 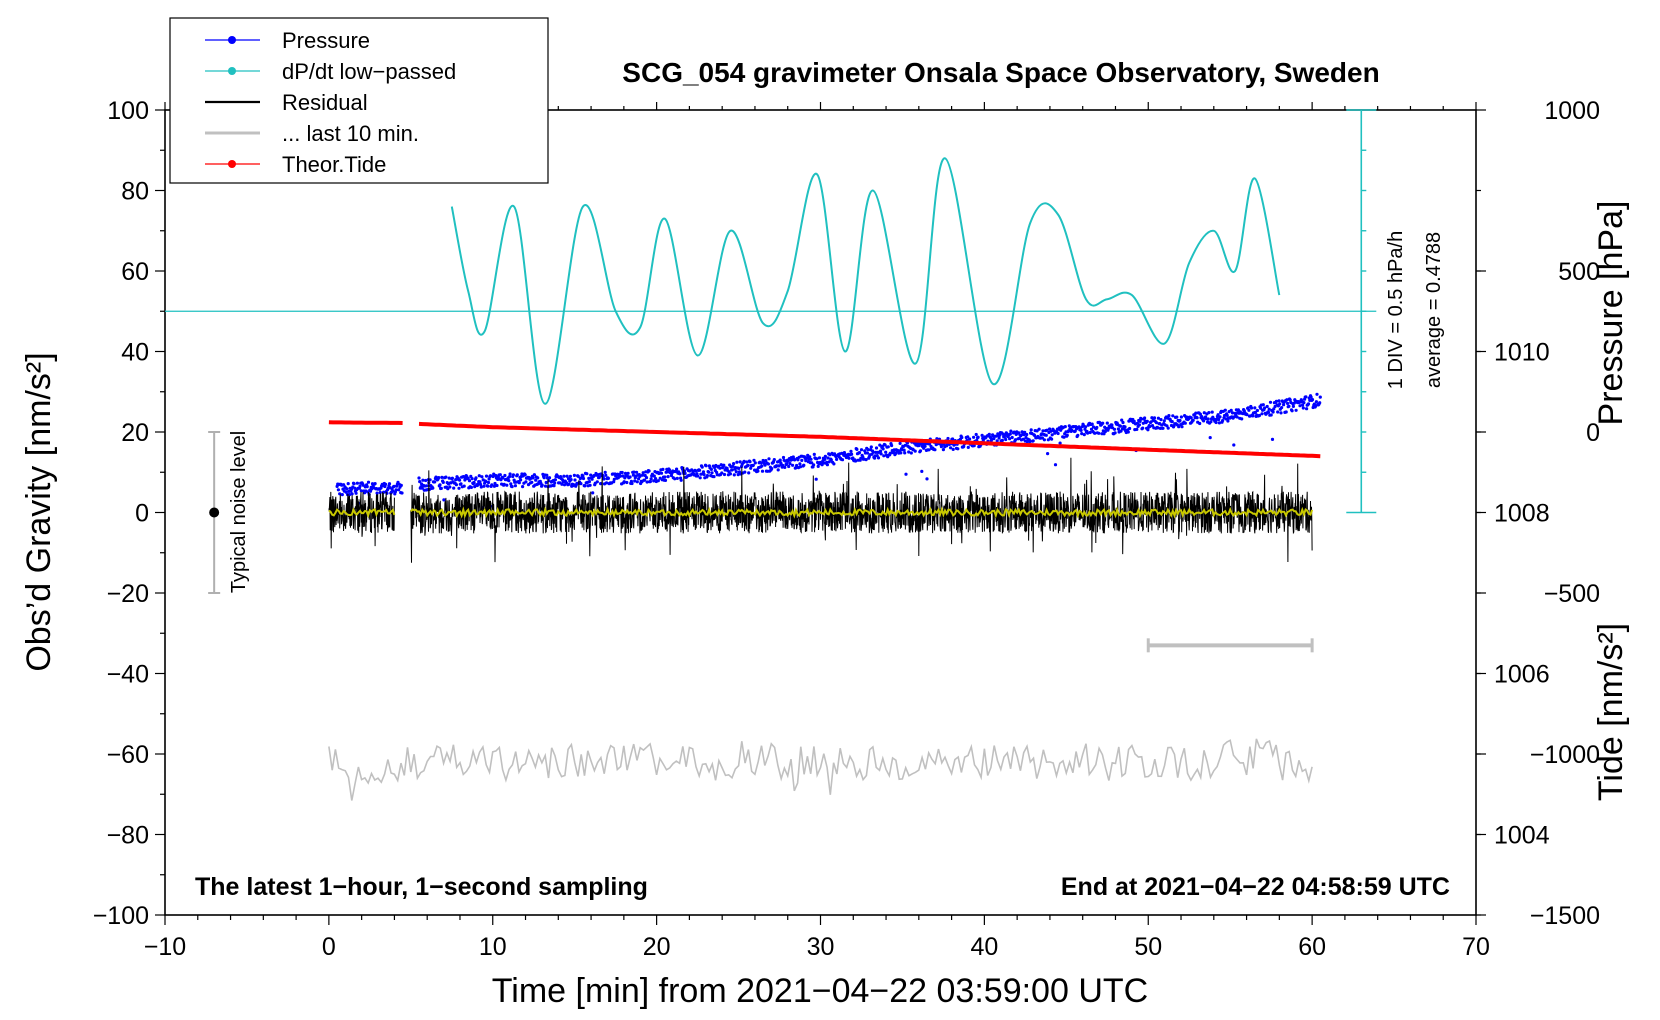 I want to click on tide-tick-label: 1000, so click(x=1572, y=111).